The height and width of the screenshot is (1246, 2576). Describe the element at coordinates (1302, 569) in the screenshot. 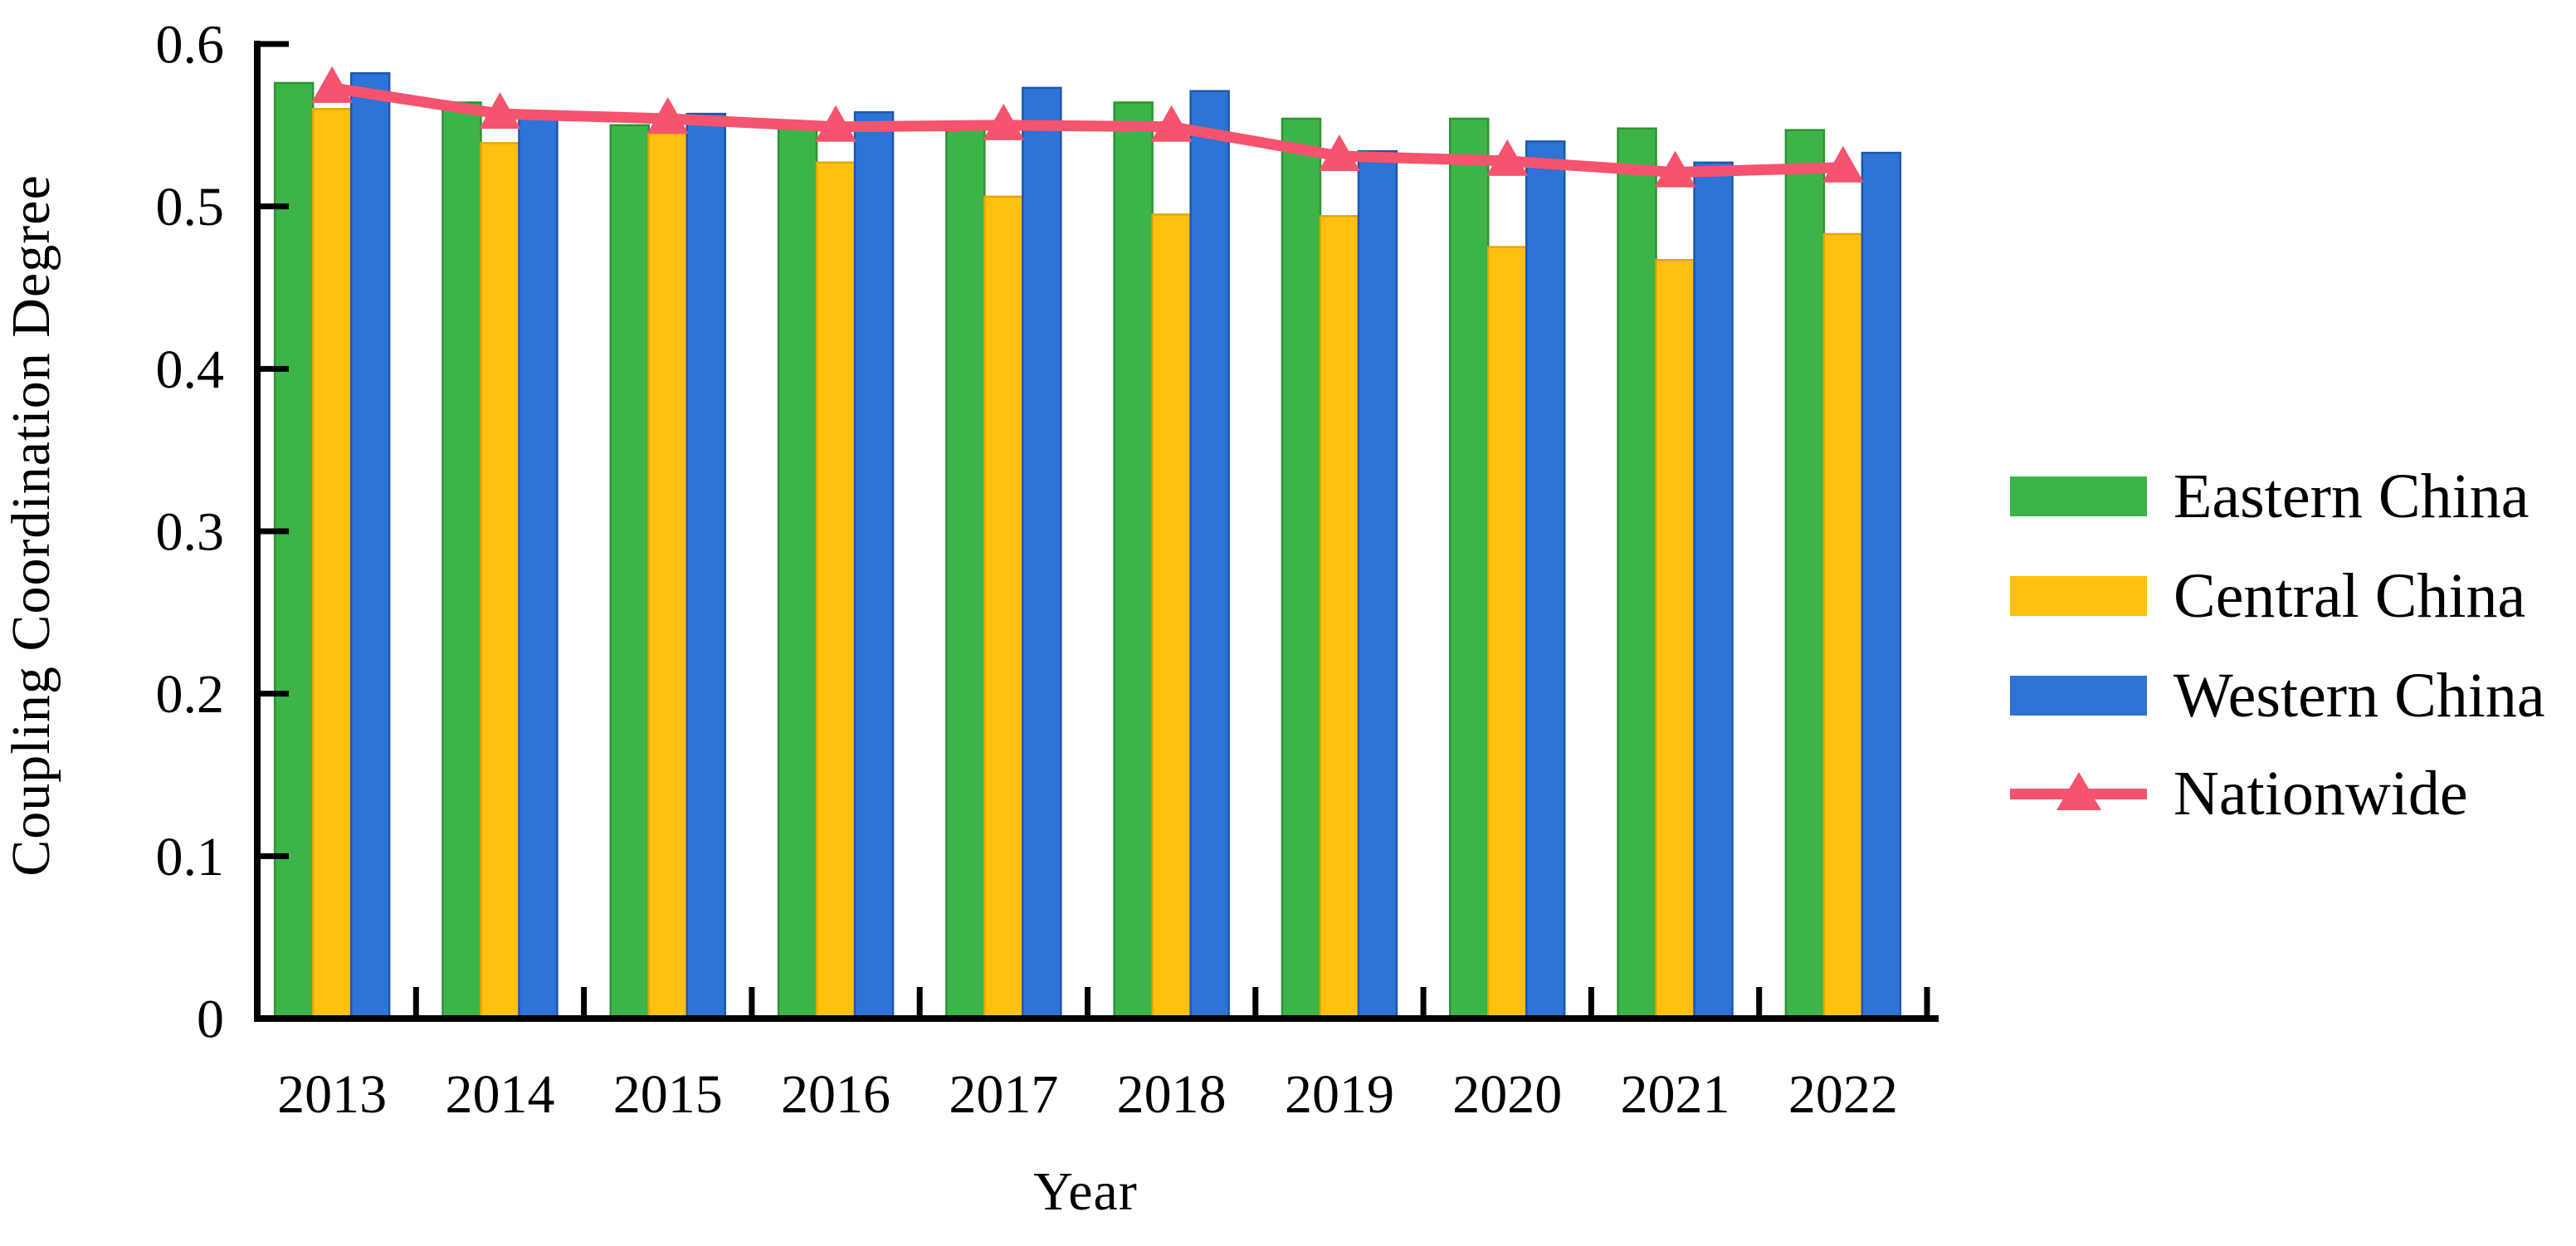

I see `bar-eastern-china-2019` at that location.